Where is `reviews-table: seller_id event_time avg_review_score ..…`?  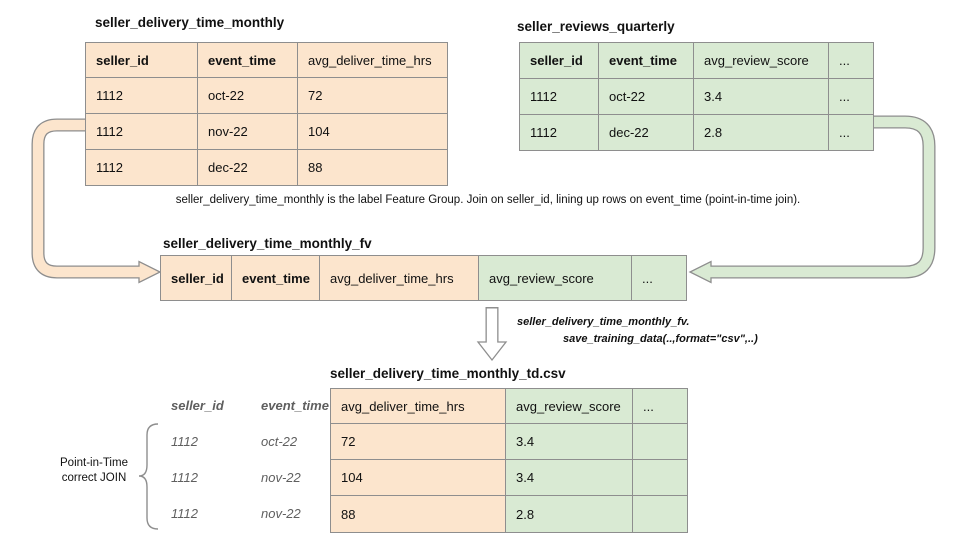
reviews-table: seller_id event_time avg_review_score ..… is located at coordinates (696, 96).